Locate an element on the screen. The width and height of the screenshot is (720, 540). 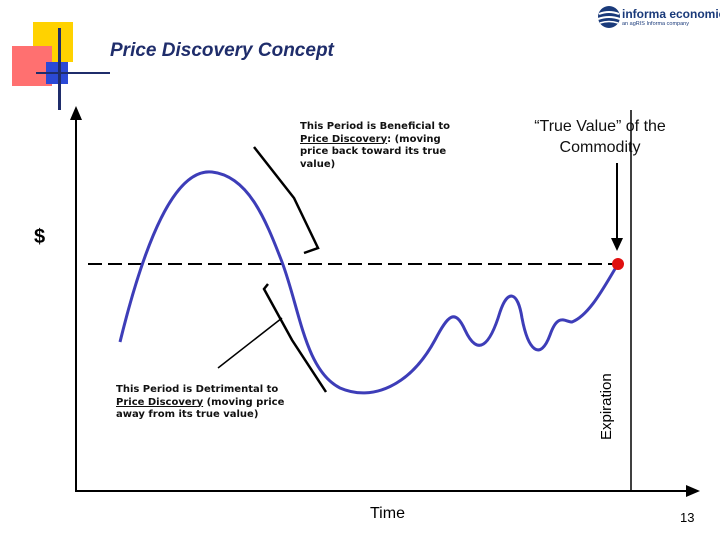
true-value-line2: Commodity is located at coordinates (600, 147).